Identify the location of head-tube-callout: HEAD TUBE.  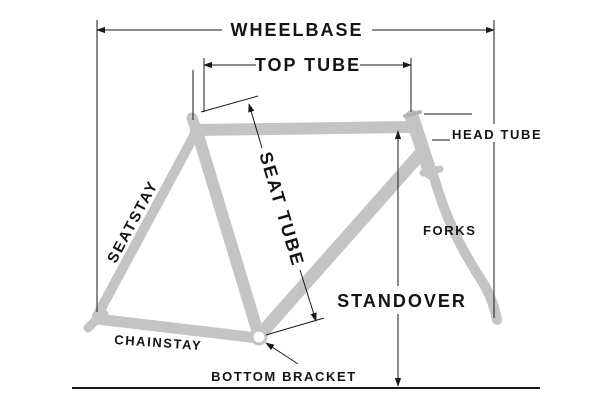
(489, 127).